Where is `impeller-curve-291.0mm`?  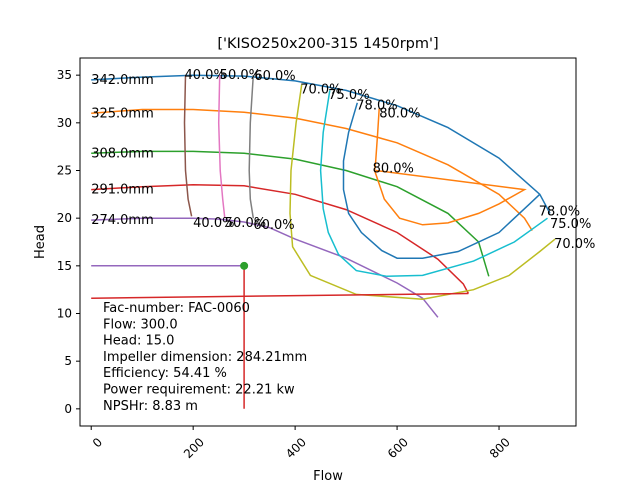 impeller-curve-291.0mm is located at coordinates (280, 239).